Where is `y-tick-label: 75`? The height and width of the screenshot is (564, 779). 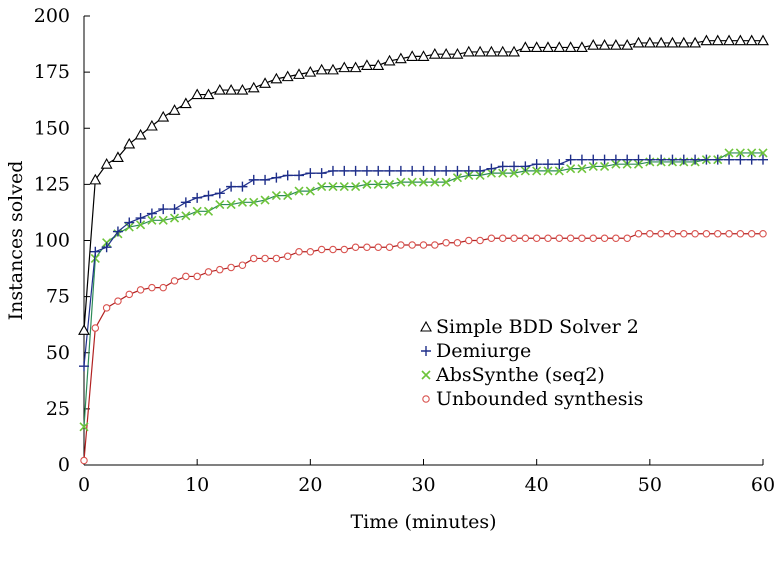 y-tick-label: 75 is located at coordinates (58, 297).